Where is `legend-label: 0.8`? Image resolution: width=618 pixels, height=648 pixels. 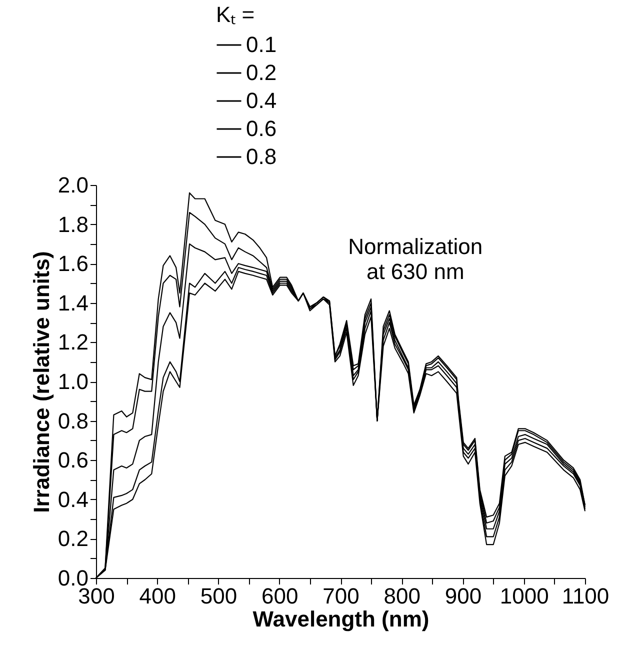 legend-label: 0.8 is located at coordinates (261, 156).